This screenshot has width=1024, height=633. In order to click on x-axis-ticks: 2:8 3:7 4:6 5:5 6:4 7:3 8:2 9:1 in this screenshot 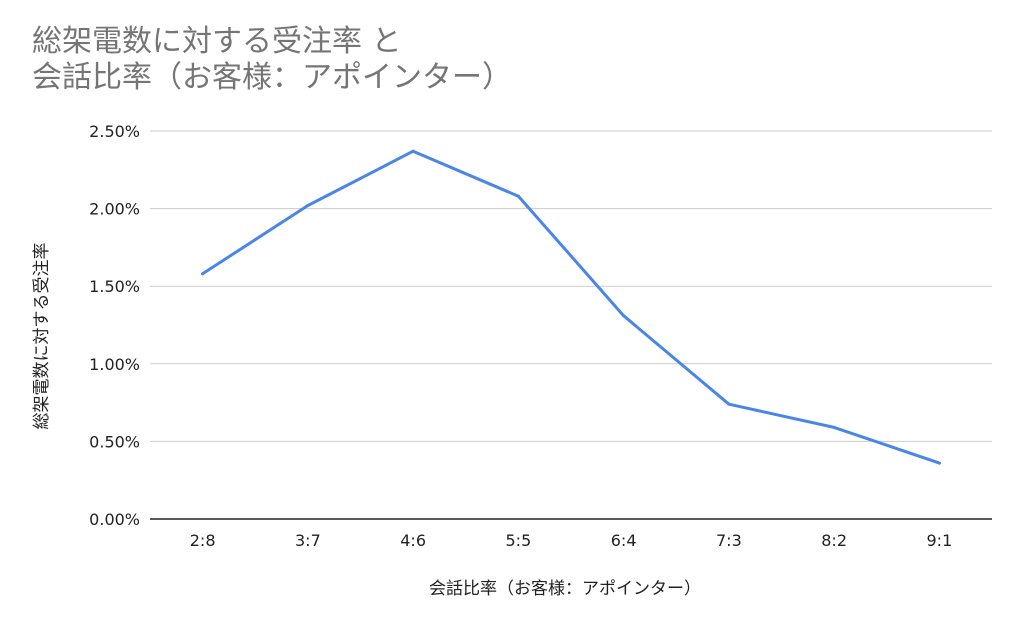, I will do `click(571, 540)`.